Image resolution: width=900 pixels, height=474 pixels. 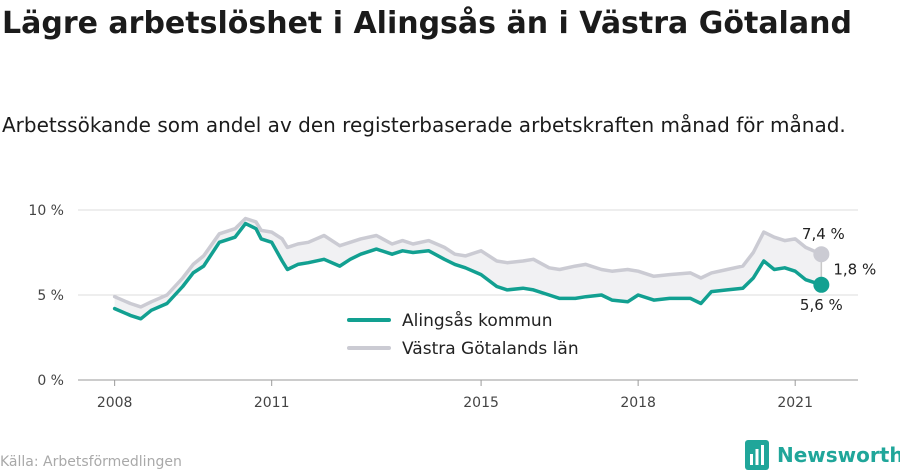 What do you see at coordinates (272, 403) in the screenshot?
I see `x-tick-label: 2011` at bounding box center [272, 403].